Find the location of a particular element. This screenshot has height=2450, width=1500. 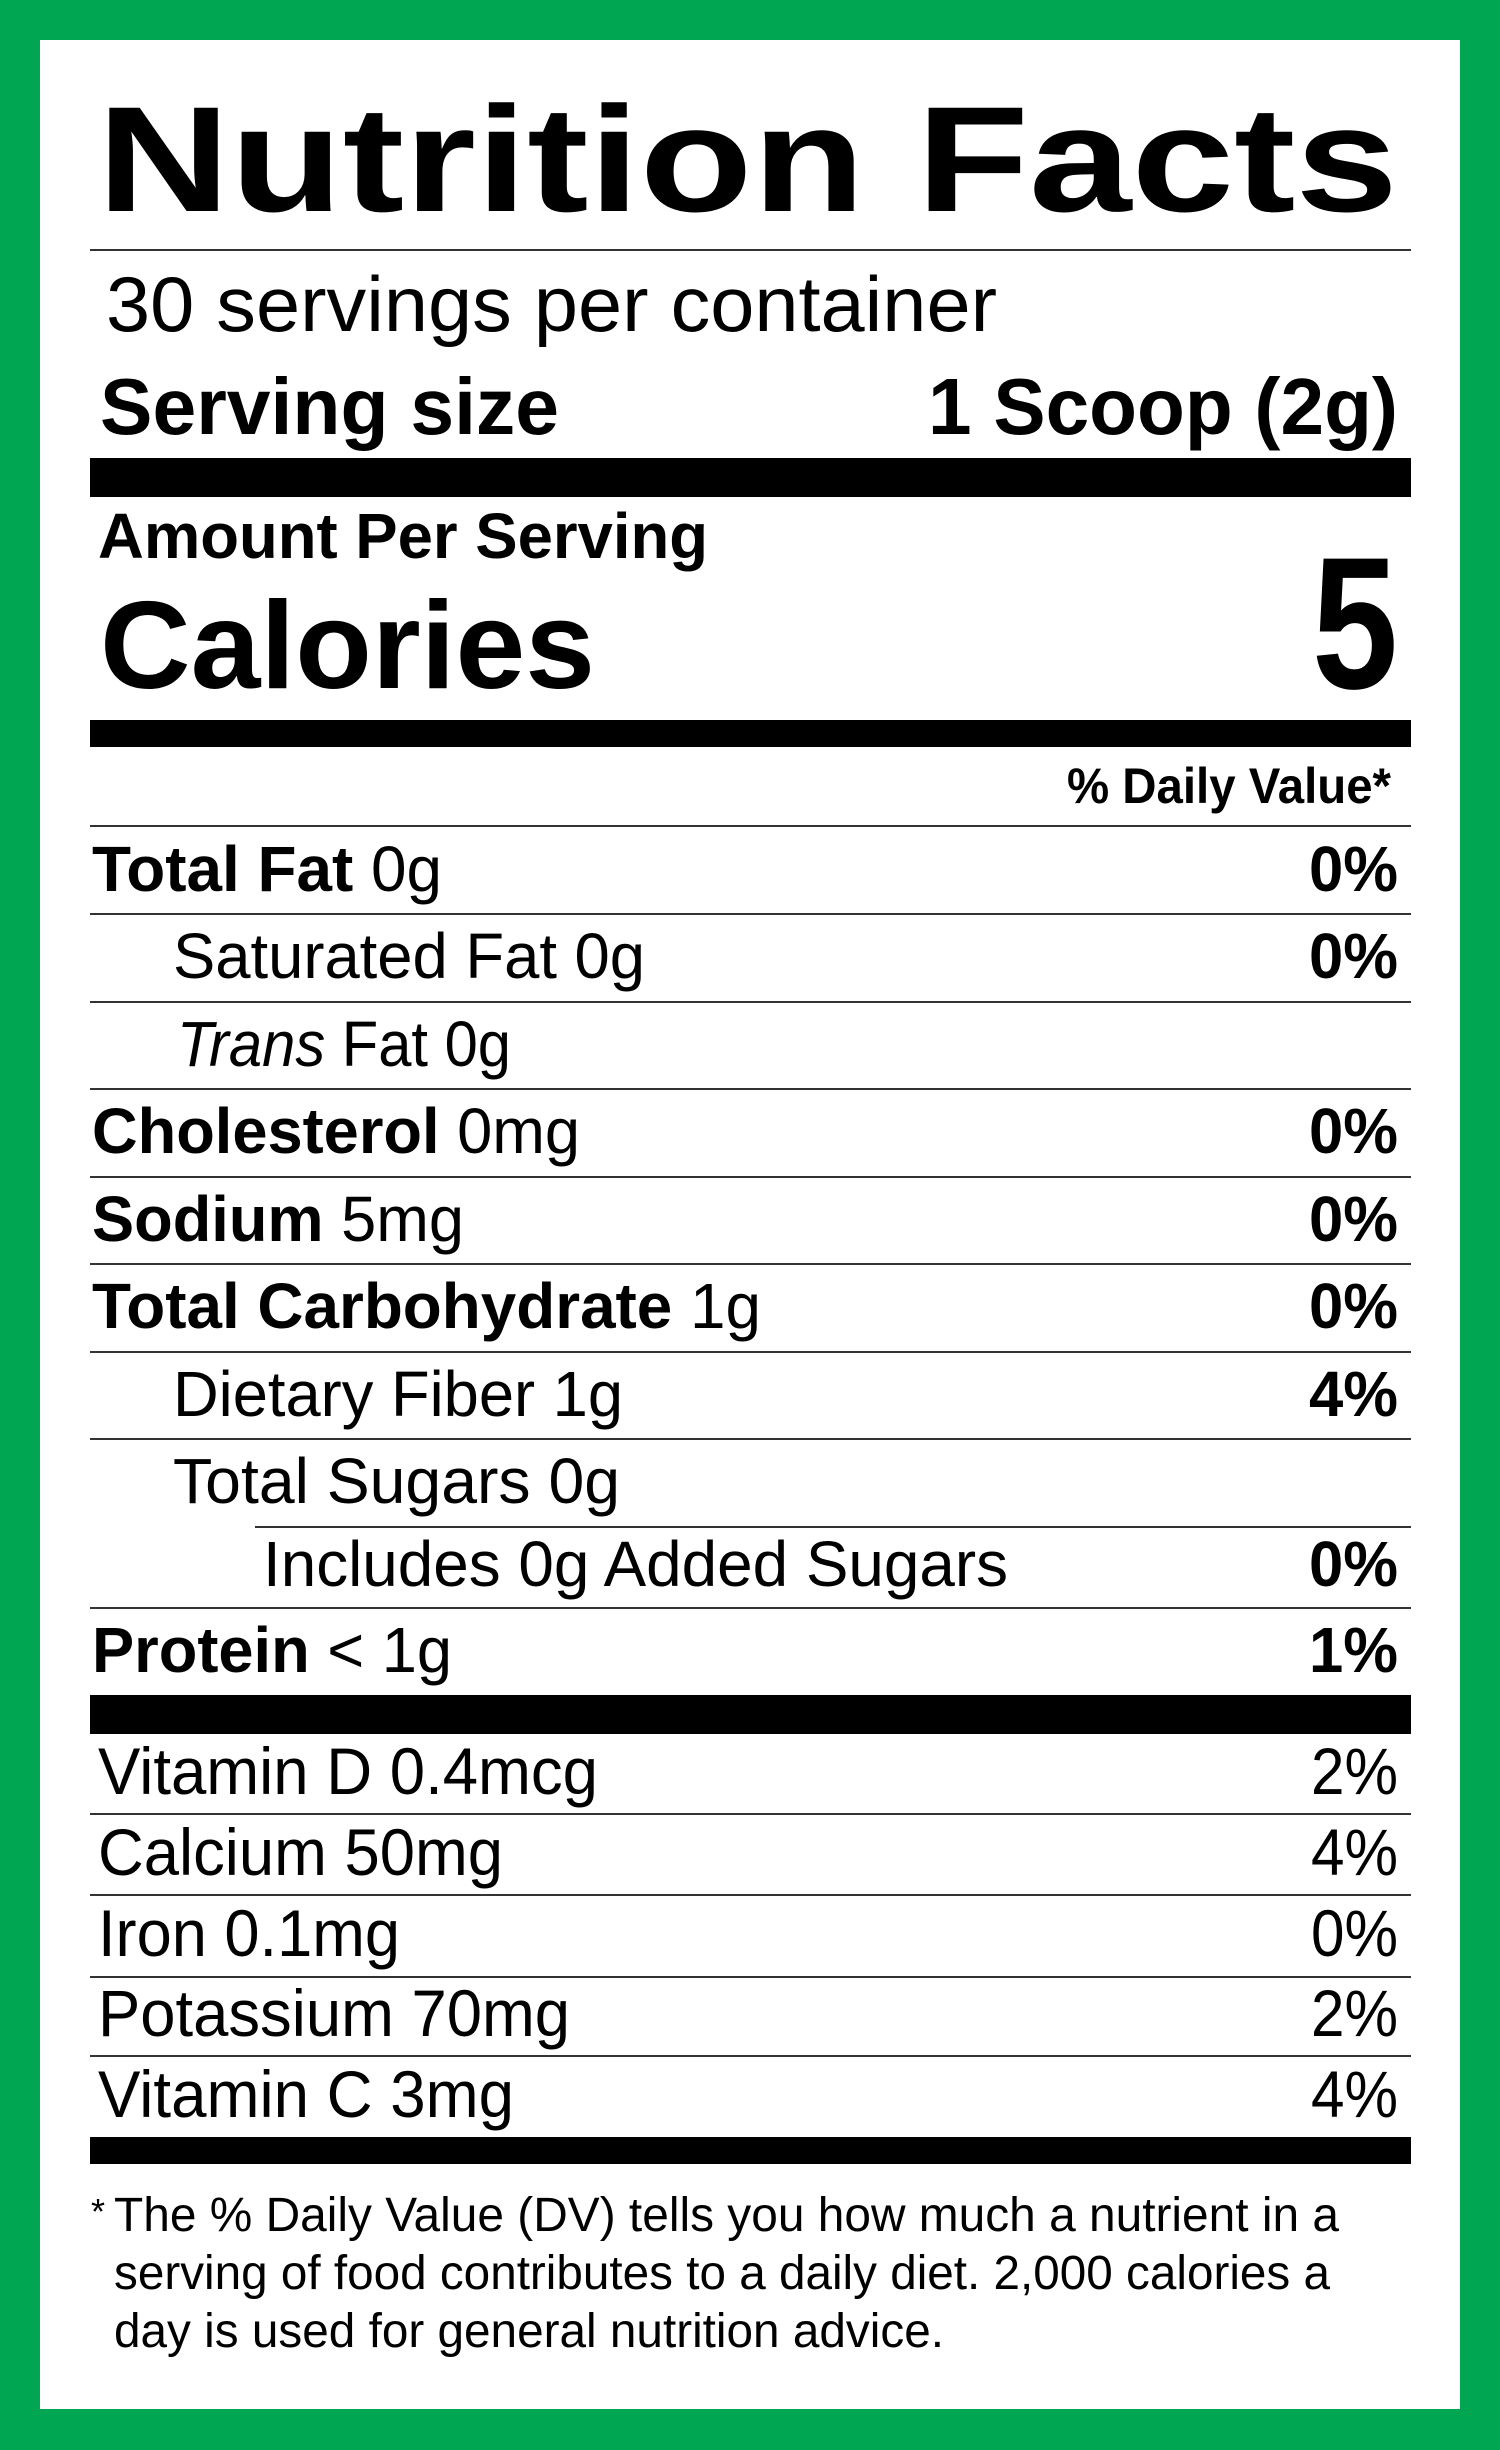

divider-hairline-indented is located at coordinates (833, 1527).